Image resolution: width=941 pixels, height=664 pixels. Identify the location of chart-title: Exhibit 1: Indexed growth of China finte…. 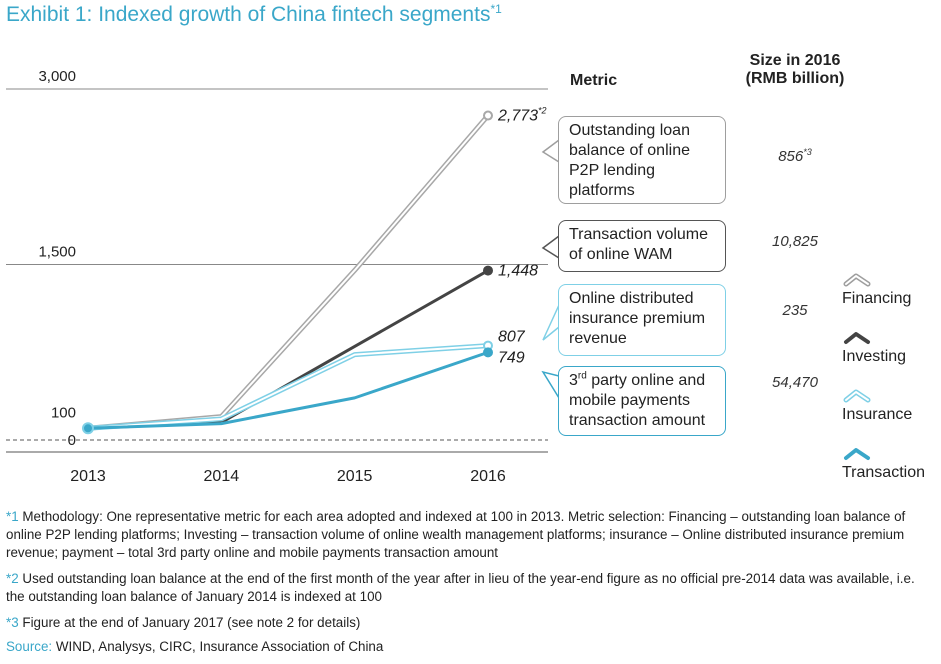
(254, 15).